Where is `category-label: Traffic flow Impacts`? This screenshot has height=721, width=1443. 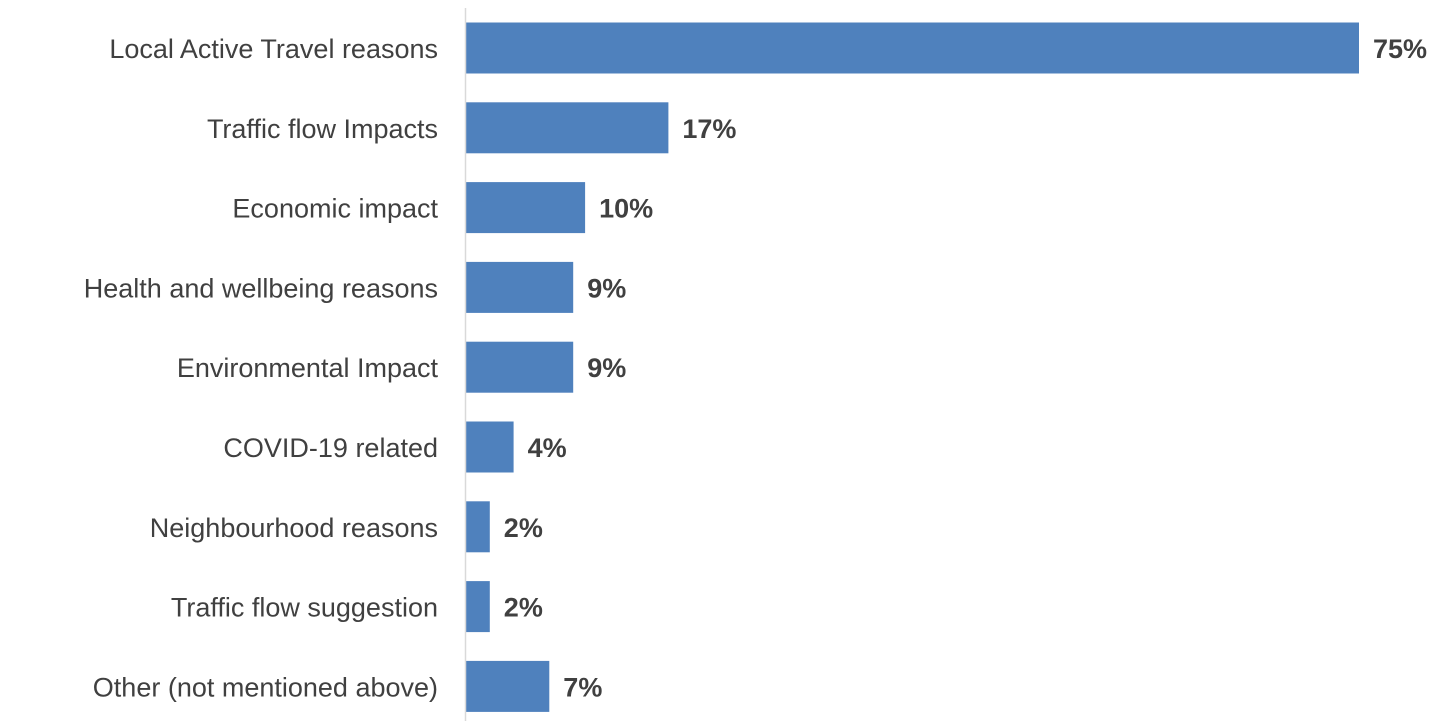
category-label: Traffic flow Impacts is located at coordinates (322, 129).